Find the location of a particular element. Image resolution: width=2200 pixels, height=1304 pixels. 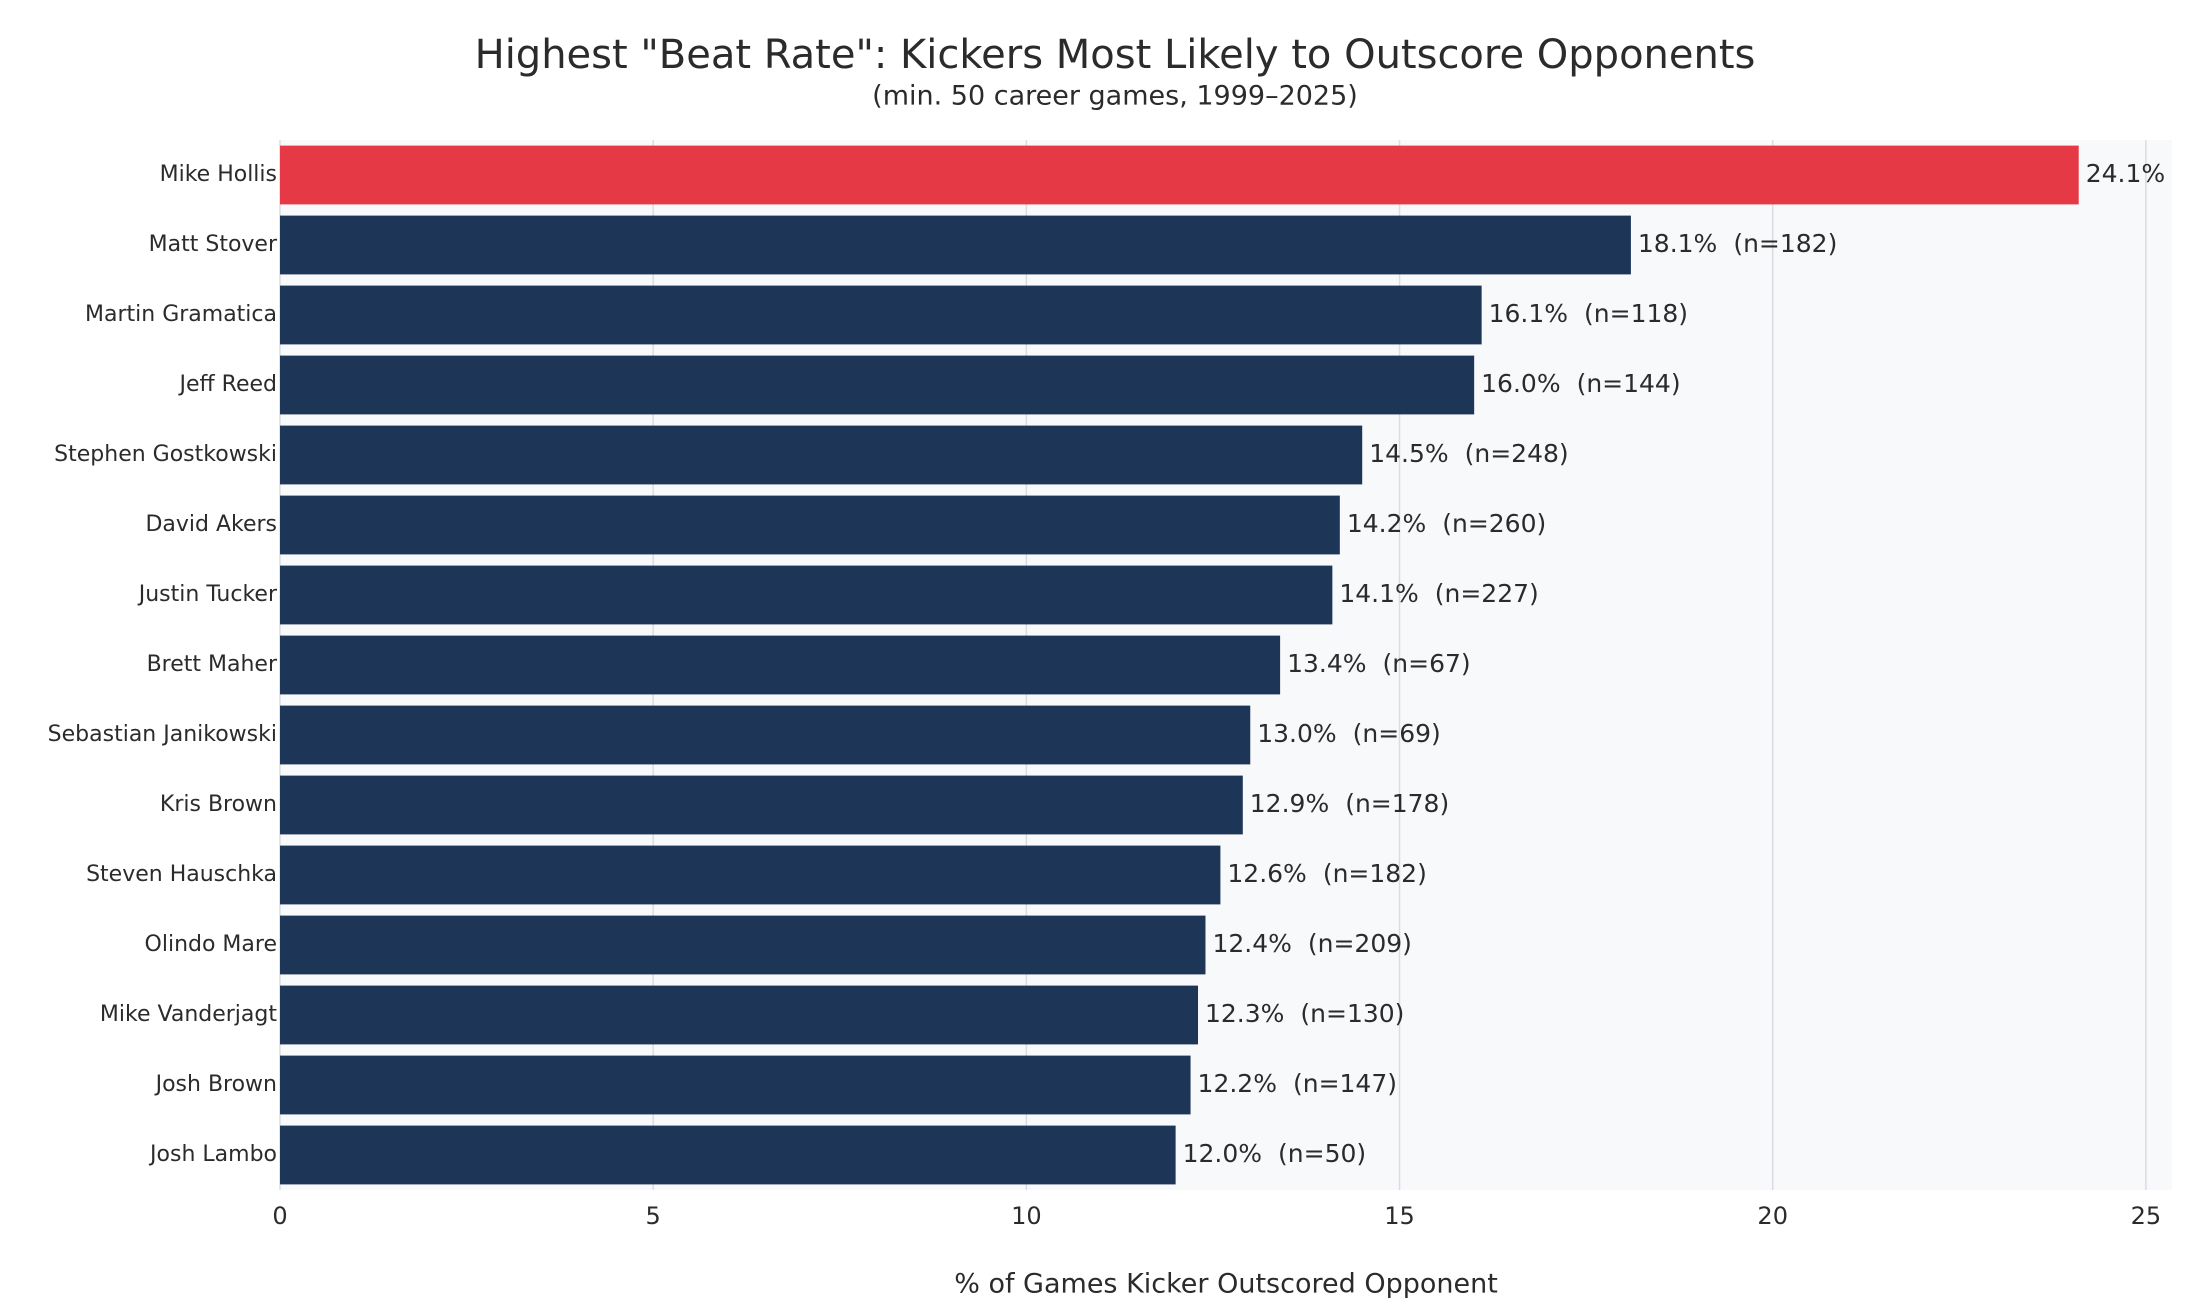

x-tick-label: 5 is located at coordinates (653, 1216).